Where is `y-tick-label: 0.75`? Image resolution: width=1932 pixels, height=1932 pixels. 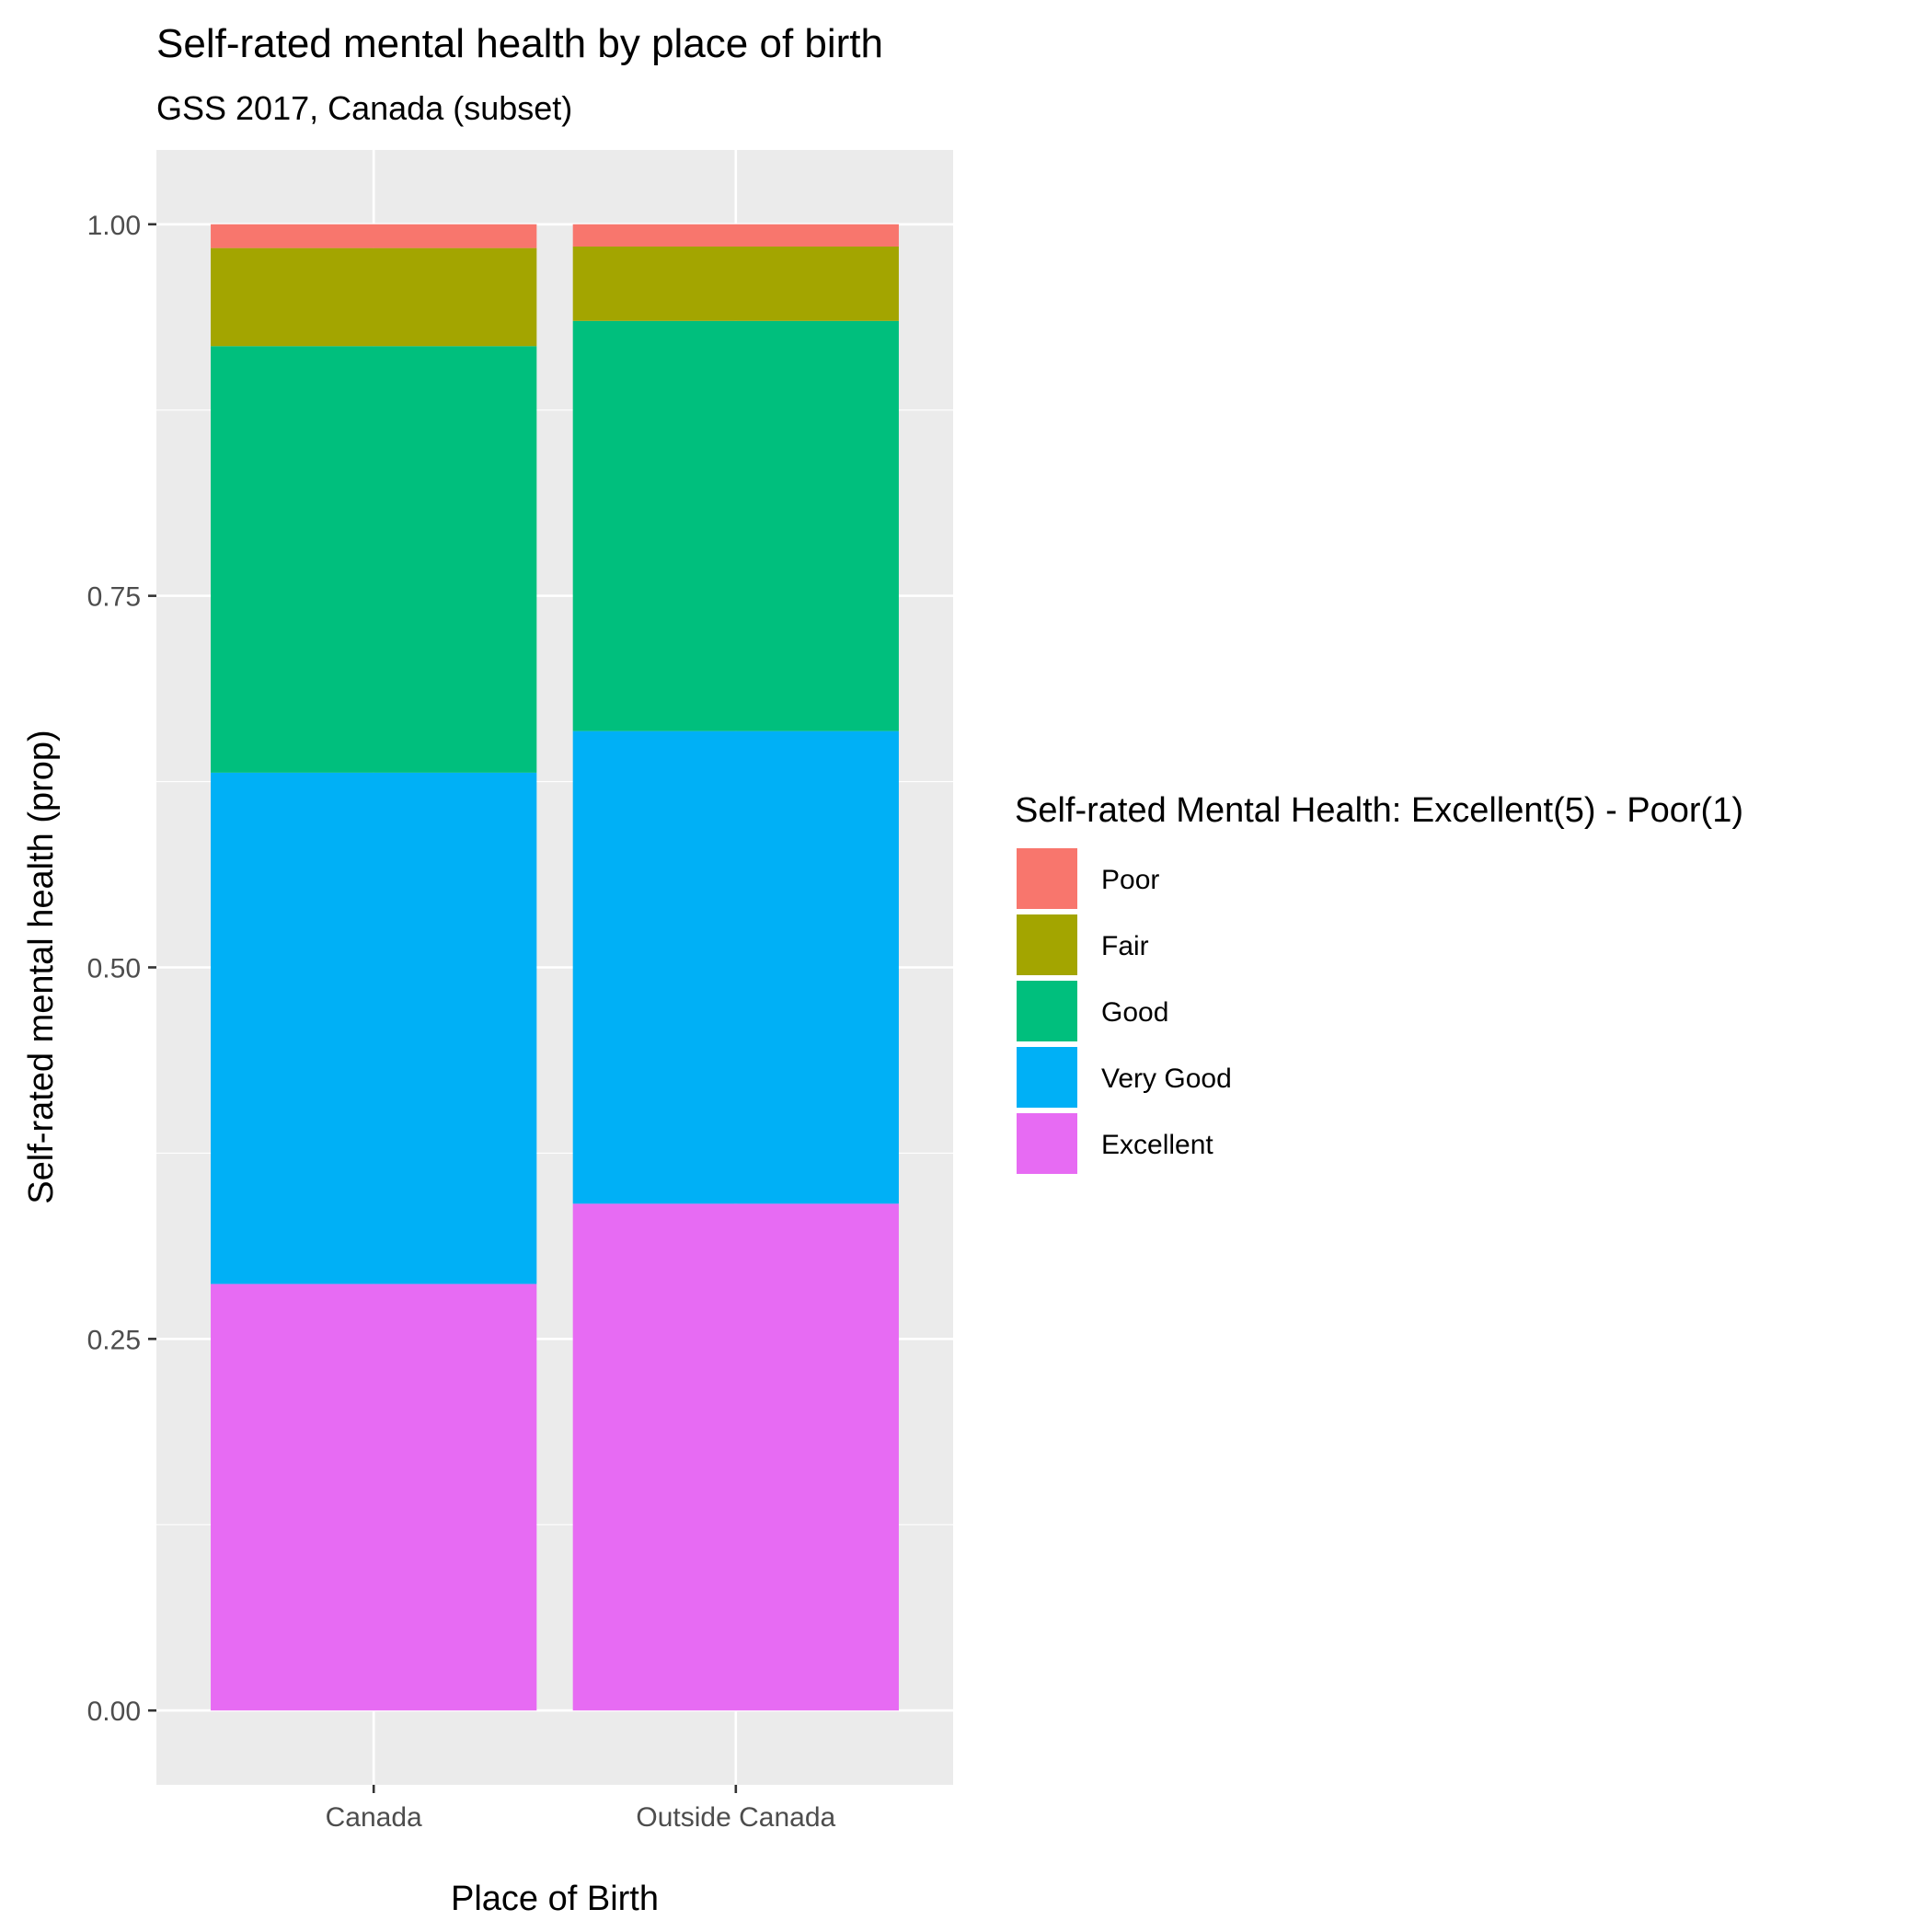
y-tick-label: 0.75 is located at coordinates (114, 597).